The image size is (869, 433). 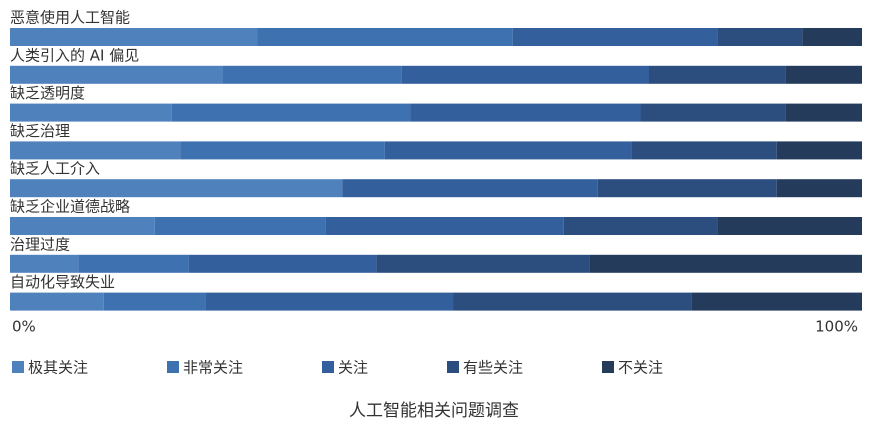 I want to click on legend-label: 非常关注, so click(x=213, y=368).